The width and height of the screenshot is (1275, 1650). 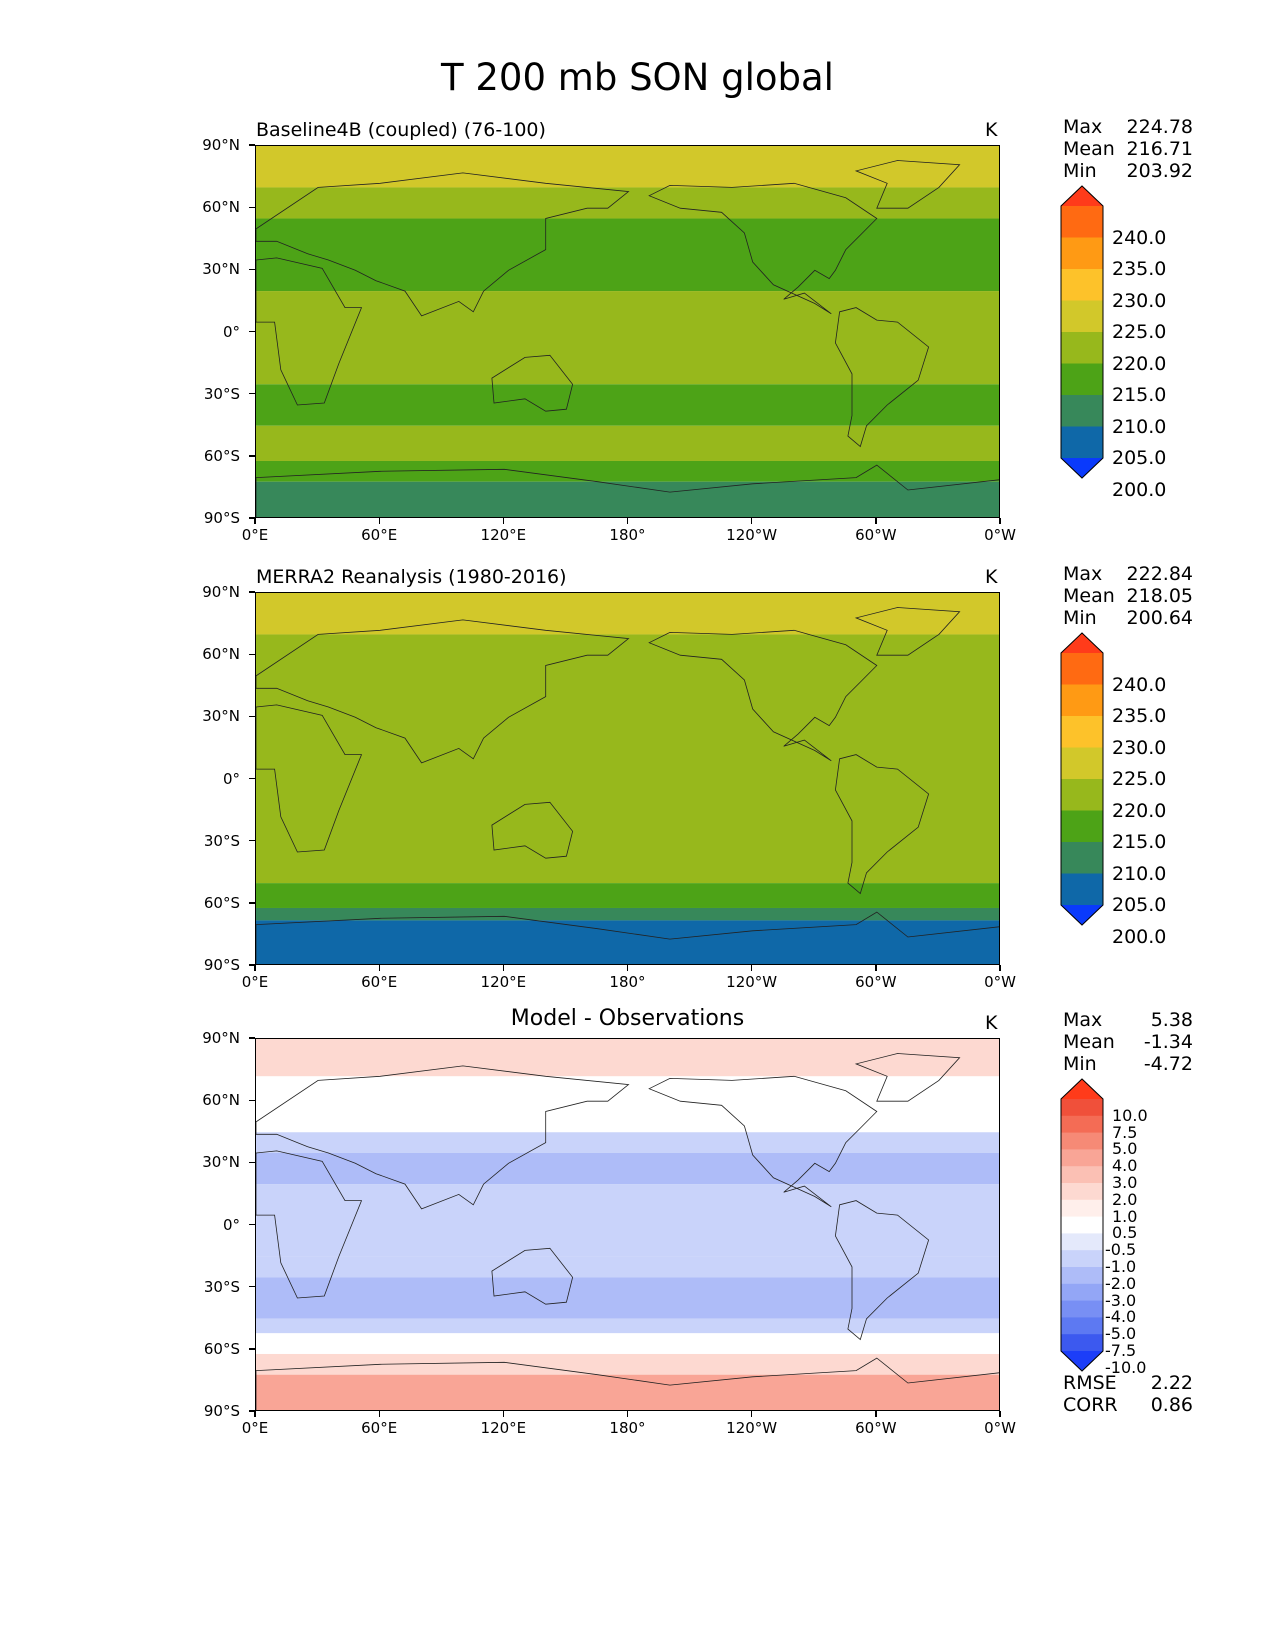 I want to click on colorbar-tick-label: 230.0, so click(x=1139, y=747).